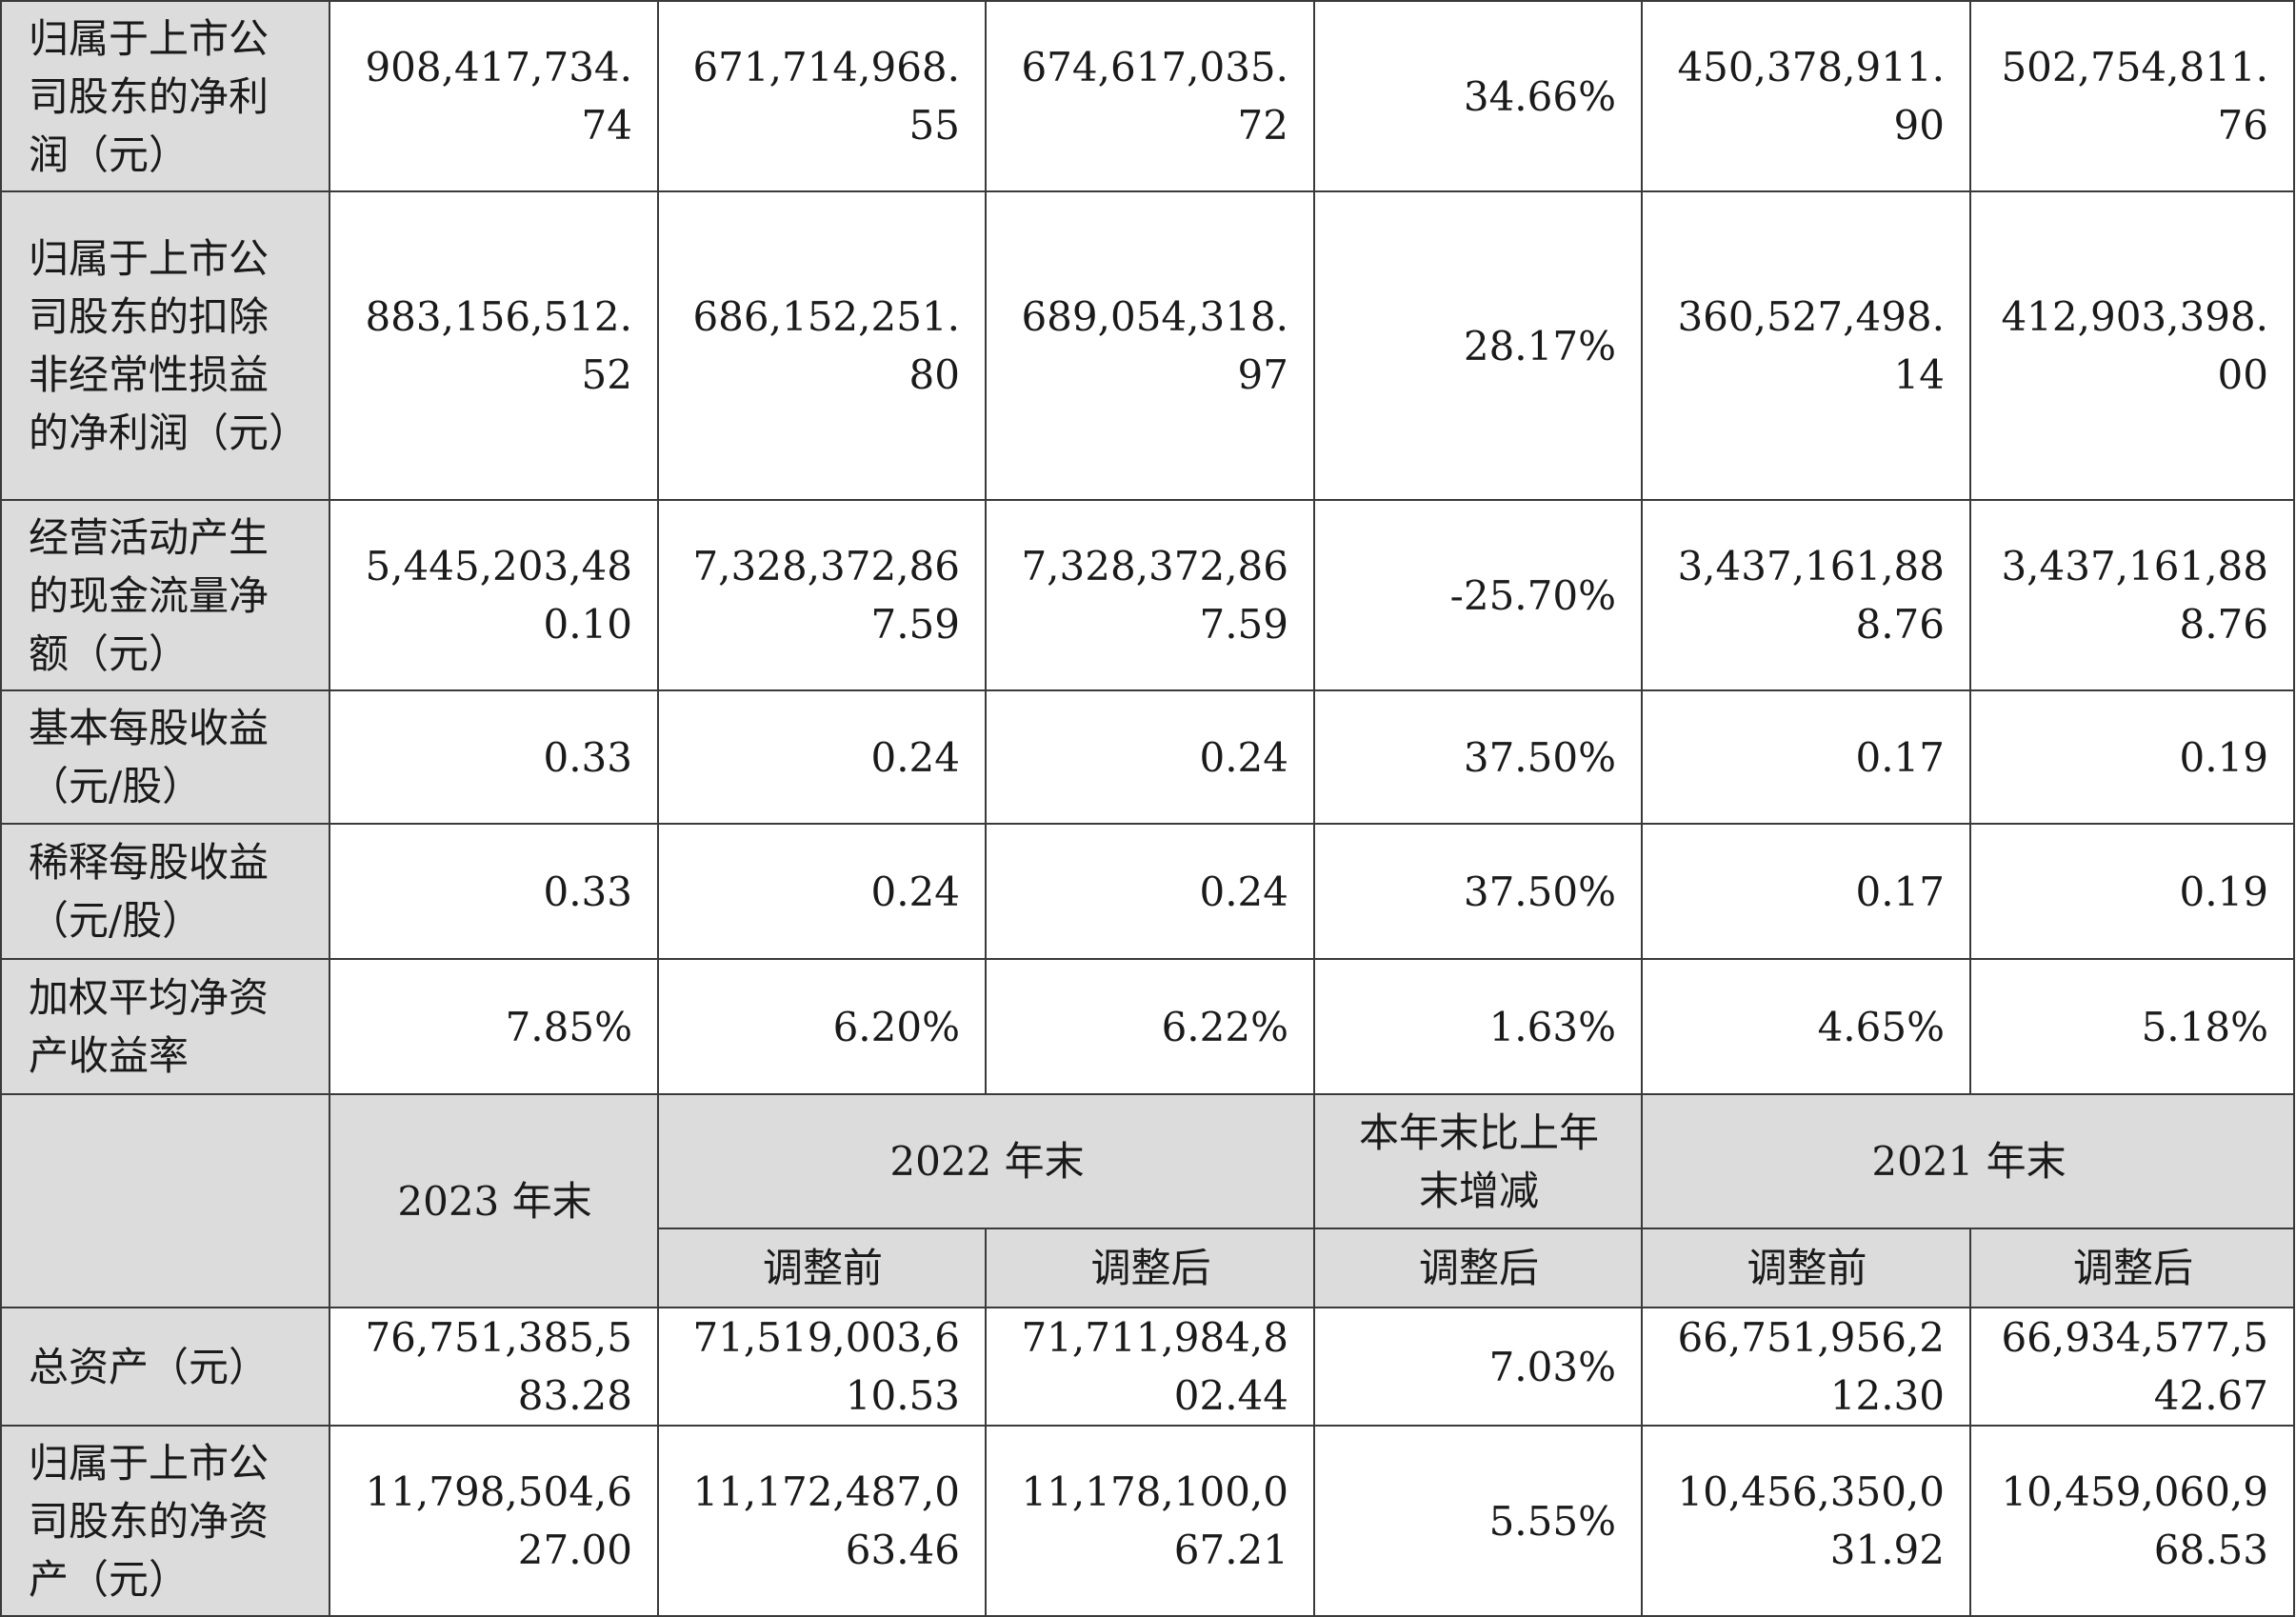  I want to click on header-change: 本年末比上年末增减, so click(1478, 1161).